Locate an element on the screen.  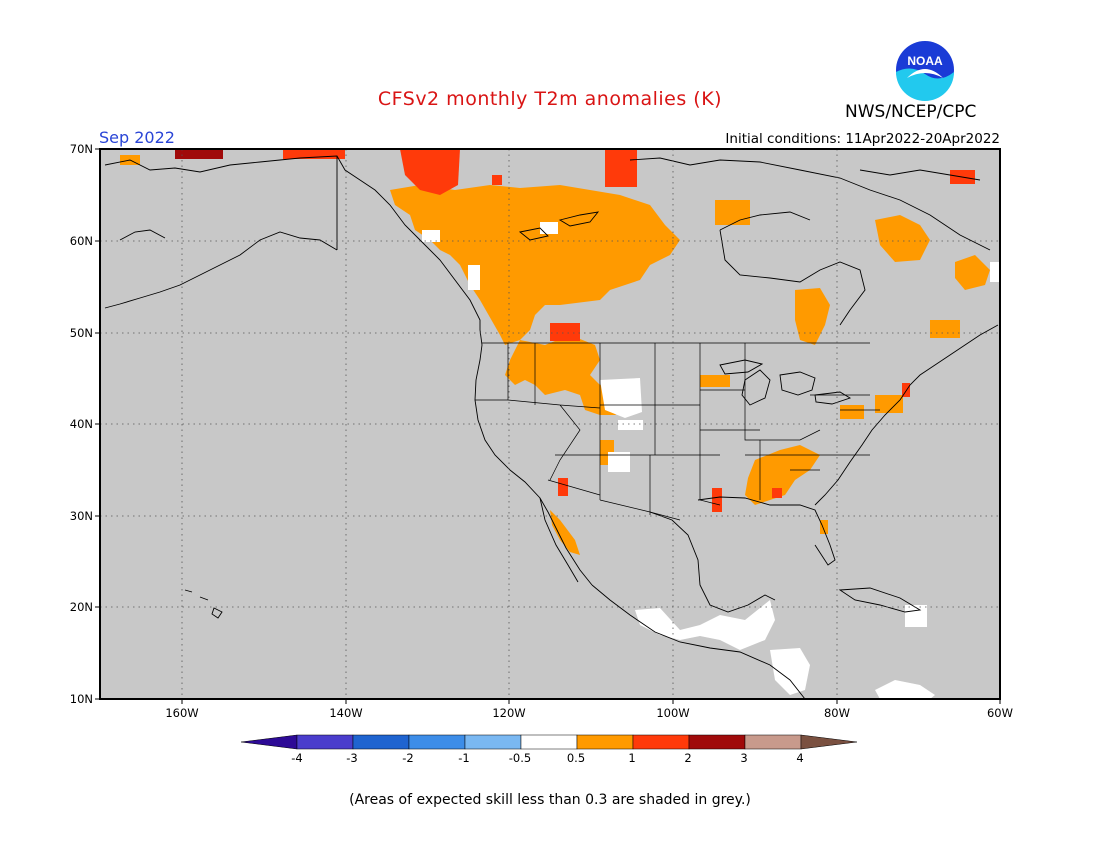
colorbar-label: -2 is located at coordinates (407, 758).